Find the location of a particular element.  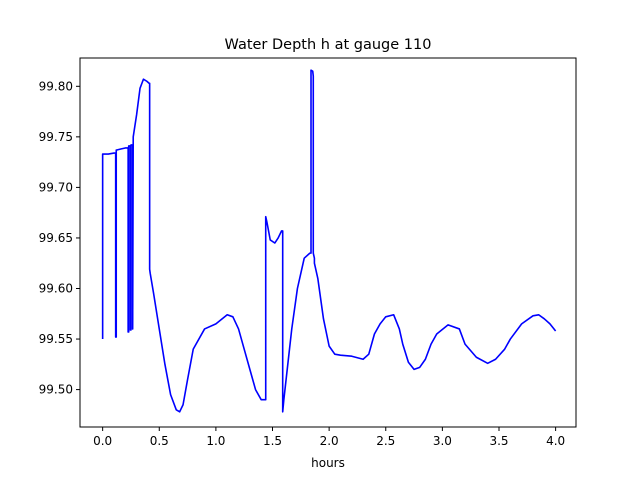

y-tick-label: 99.75 is located at coordinates (56, 137).